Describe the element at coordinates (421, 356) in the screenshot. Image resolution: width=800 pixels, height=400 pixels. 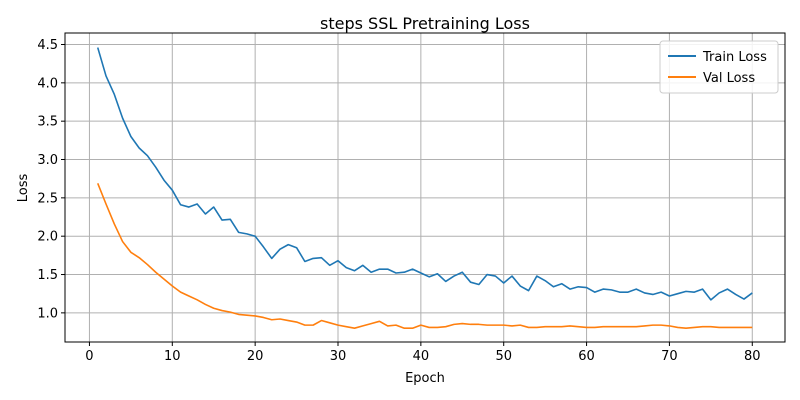
I see `x-tick-label: 40` at that location.